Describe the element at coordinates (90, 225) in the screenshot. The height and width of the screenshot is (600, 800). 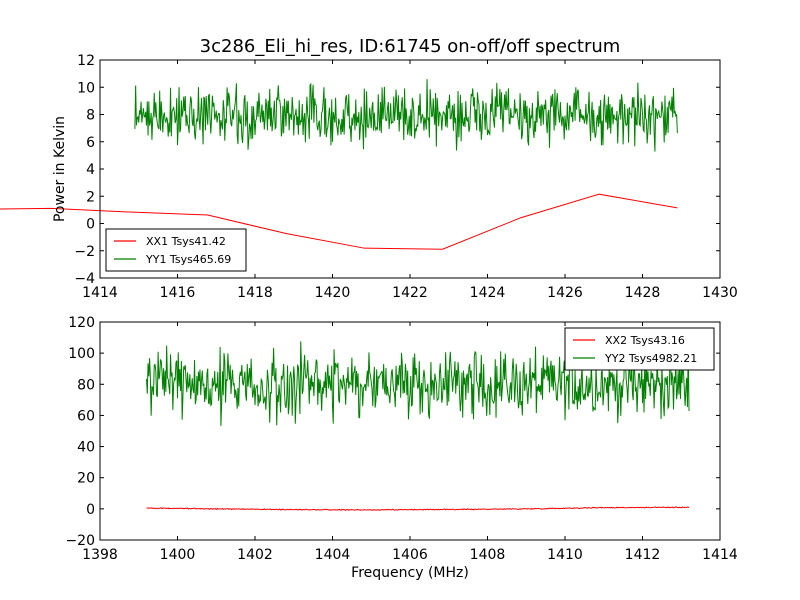
I see `top-y-tick-label: 0` at that location.